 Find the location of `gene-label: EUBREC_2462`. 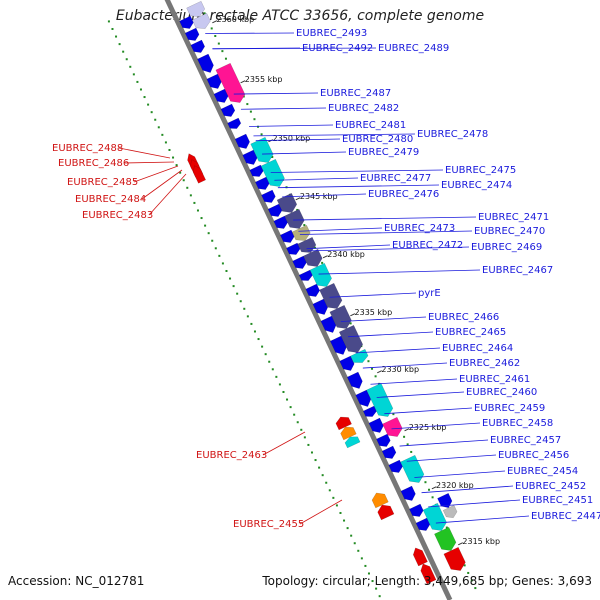

gene-label: EUBREC_2462 is located at coordinates (484, 363).